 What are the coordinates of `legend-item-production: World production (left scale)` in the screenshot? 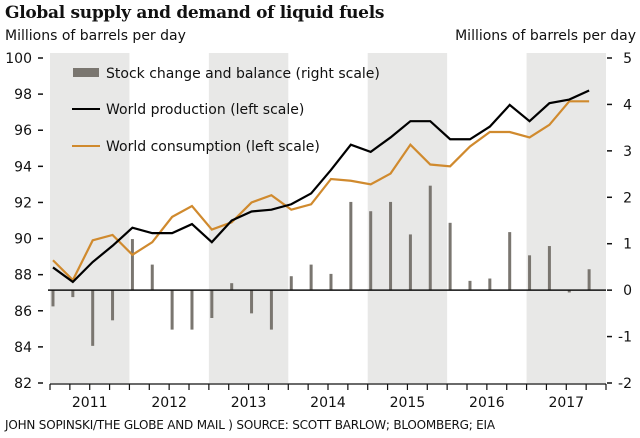 It's located at (188, 110).